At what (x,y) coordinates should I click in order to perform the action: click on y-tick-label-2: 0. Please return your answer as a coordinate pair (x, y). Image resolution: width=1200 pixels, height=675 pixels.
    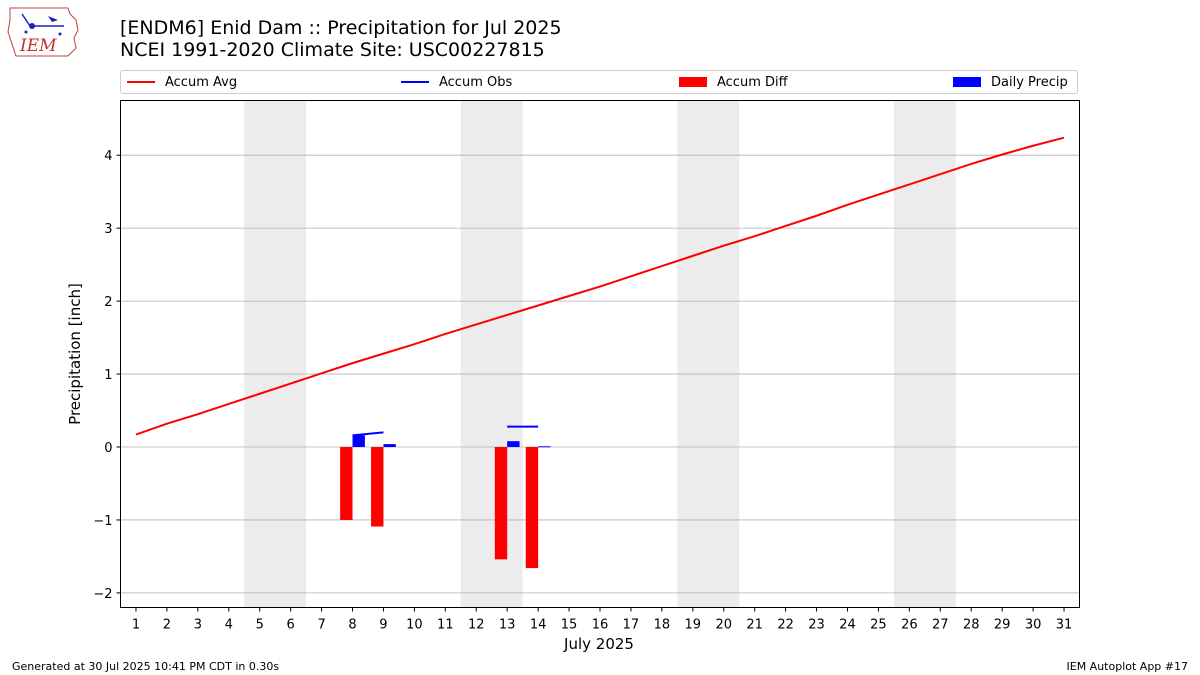
    Looking at the image, I should click on (108, 448).